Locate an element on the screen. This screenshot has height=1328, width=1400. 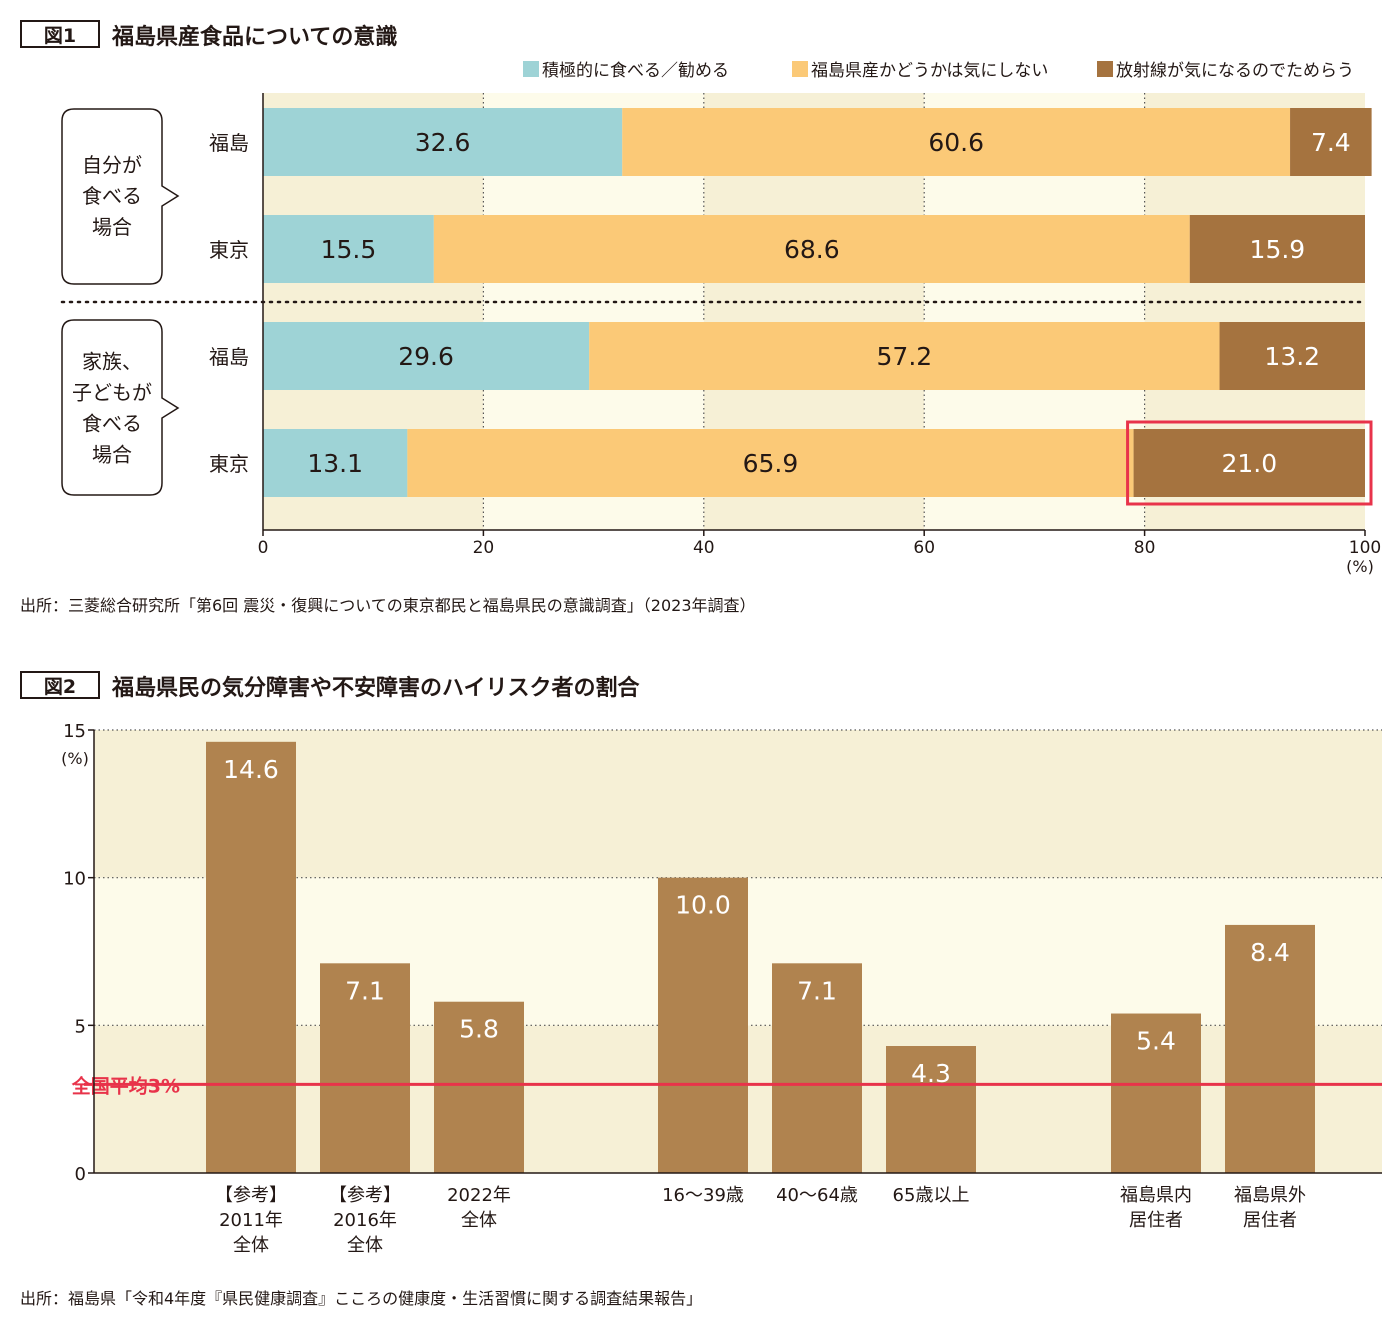
y-tick-label: 0 is located at coordinates (80, 1174).